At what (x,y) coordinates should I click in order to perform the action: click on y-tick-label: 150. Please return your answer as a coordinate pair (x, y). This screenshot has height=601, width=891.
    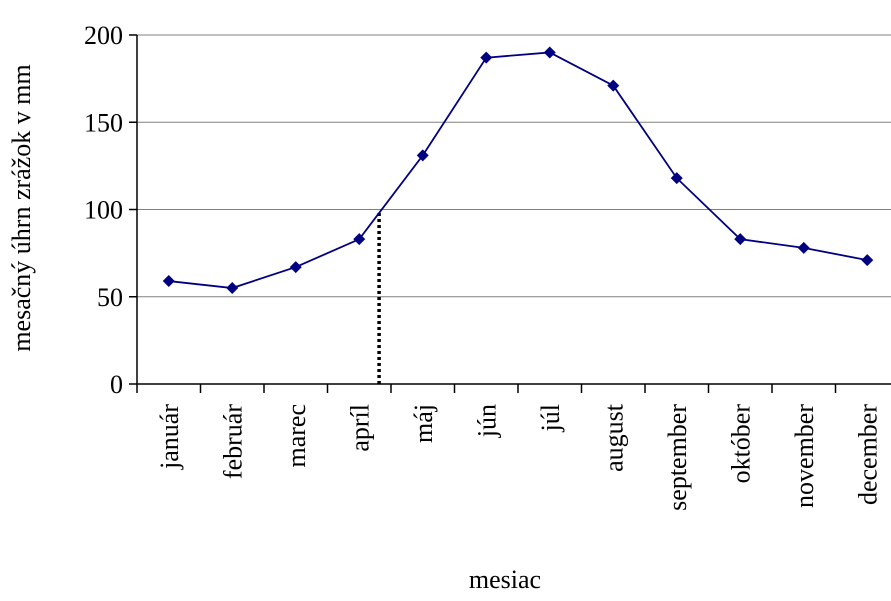
    Looking at the image, I should click on (103, 122).